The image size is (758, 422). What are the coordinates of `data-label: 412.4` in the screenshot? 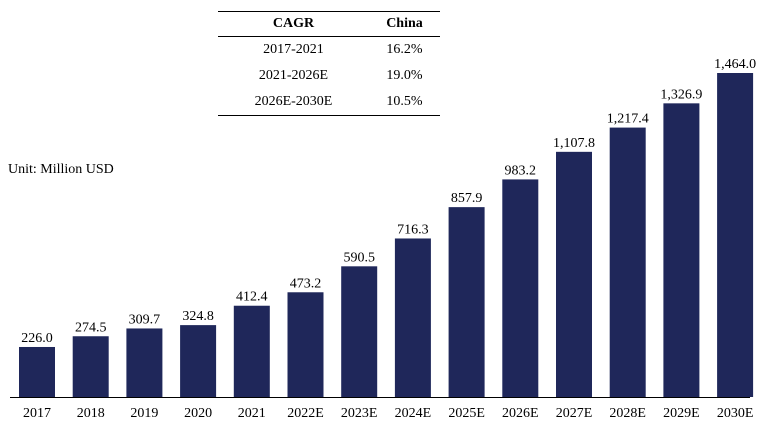 It's located at (252, 297).